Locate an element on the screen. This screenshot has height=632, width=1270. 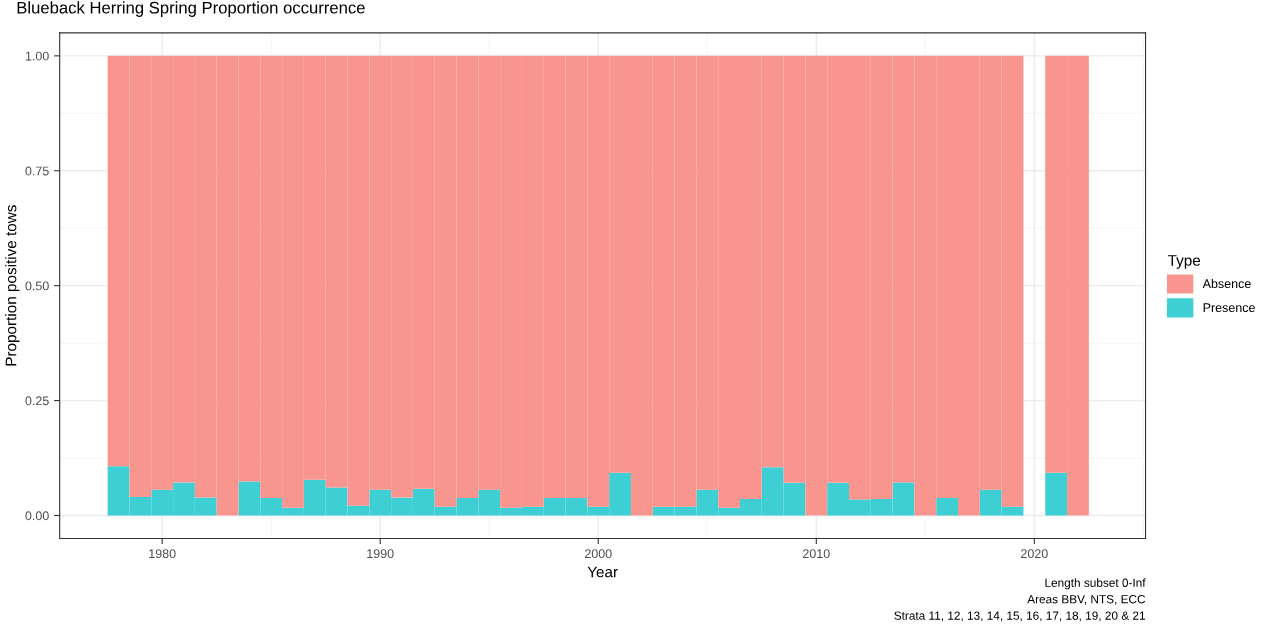
legend-label: Absence is located at coordinates (1226, 283).